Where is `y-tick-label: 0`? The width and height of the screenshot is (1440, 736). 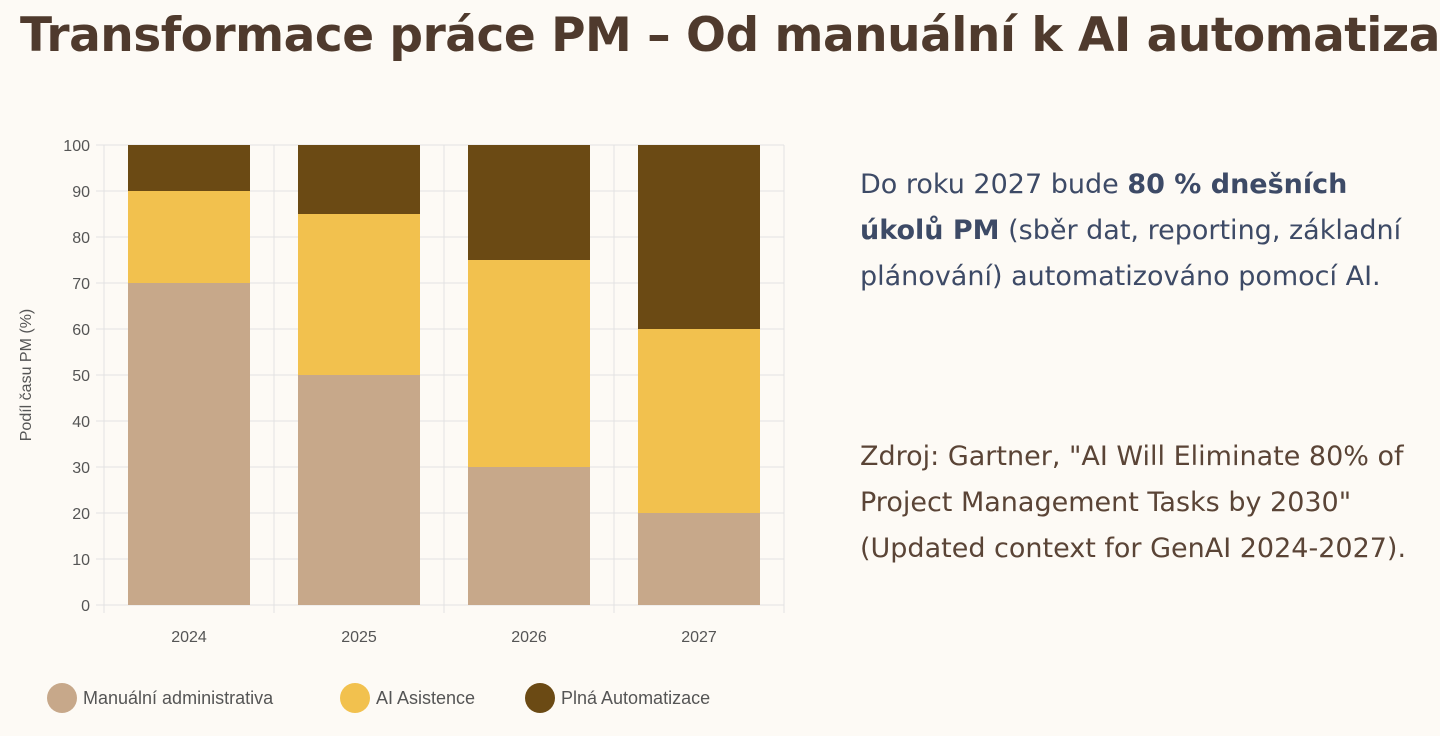
y-tick-label: 0 is located at coordinates (85, 606).